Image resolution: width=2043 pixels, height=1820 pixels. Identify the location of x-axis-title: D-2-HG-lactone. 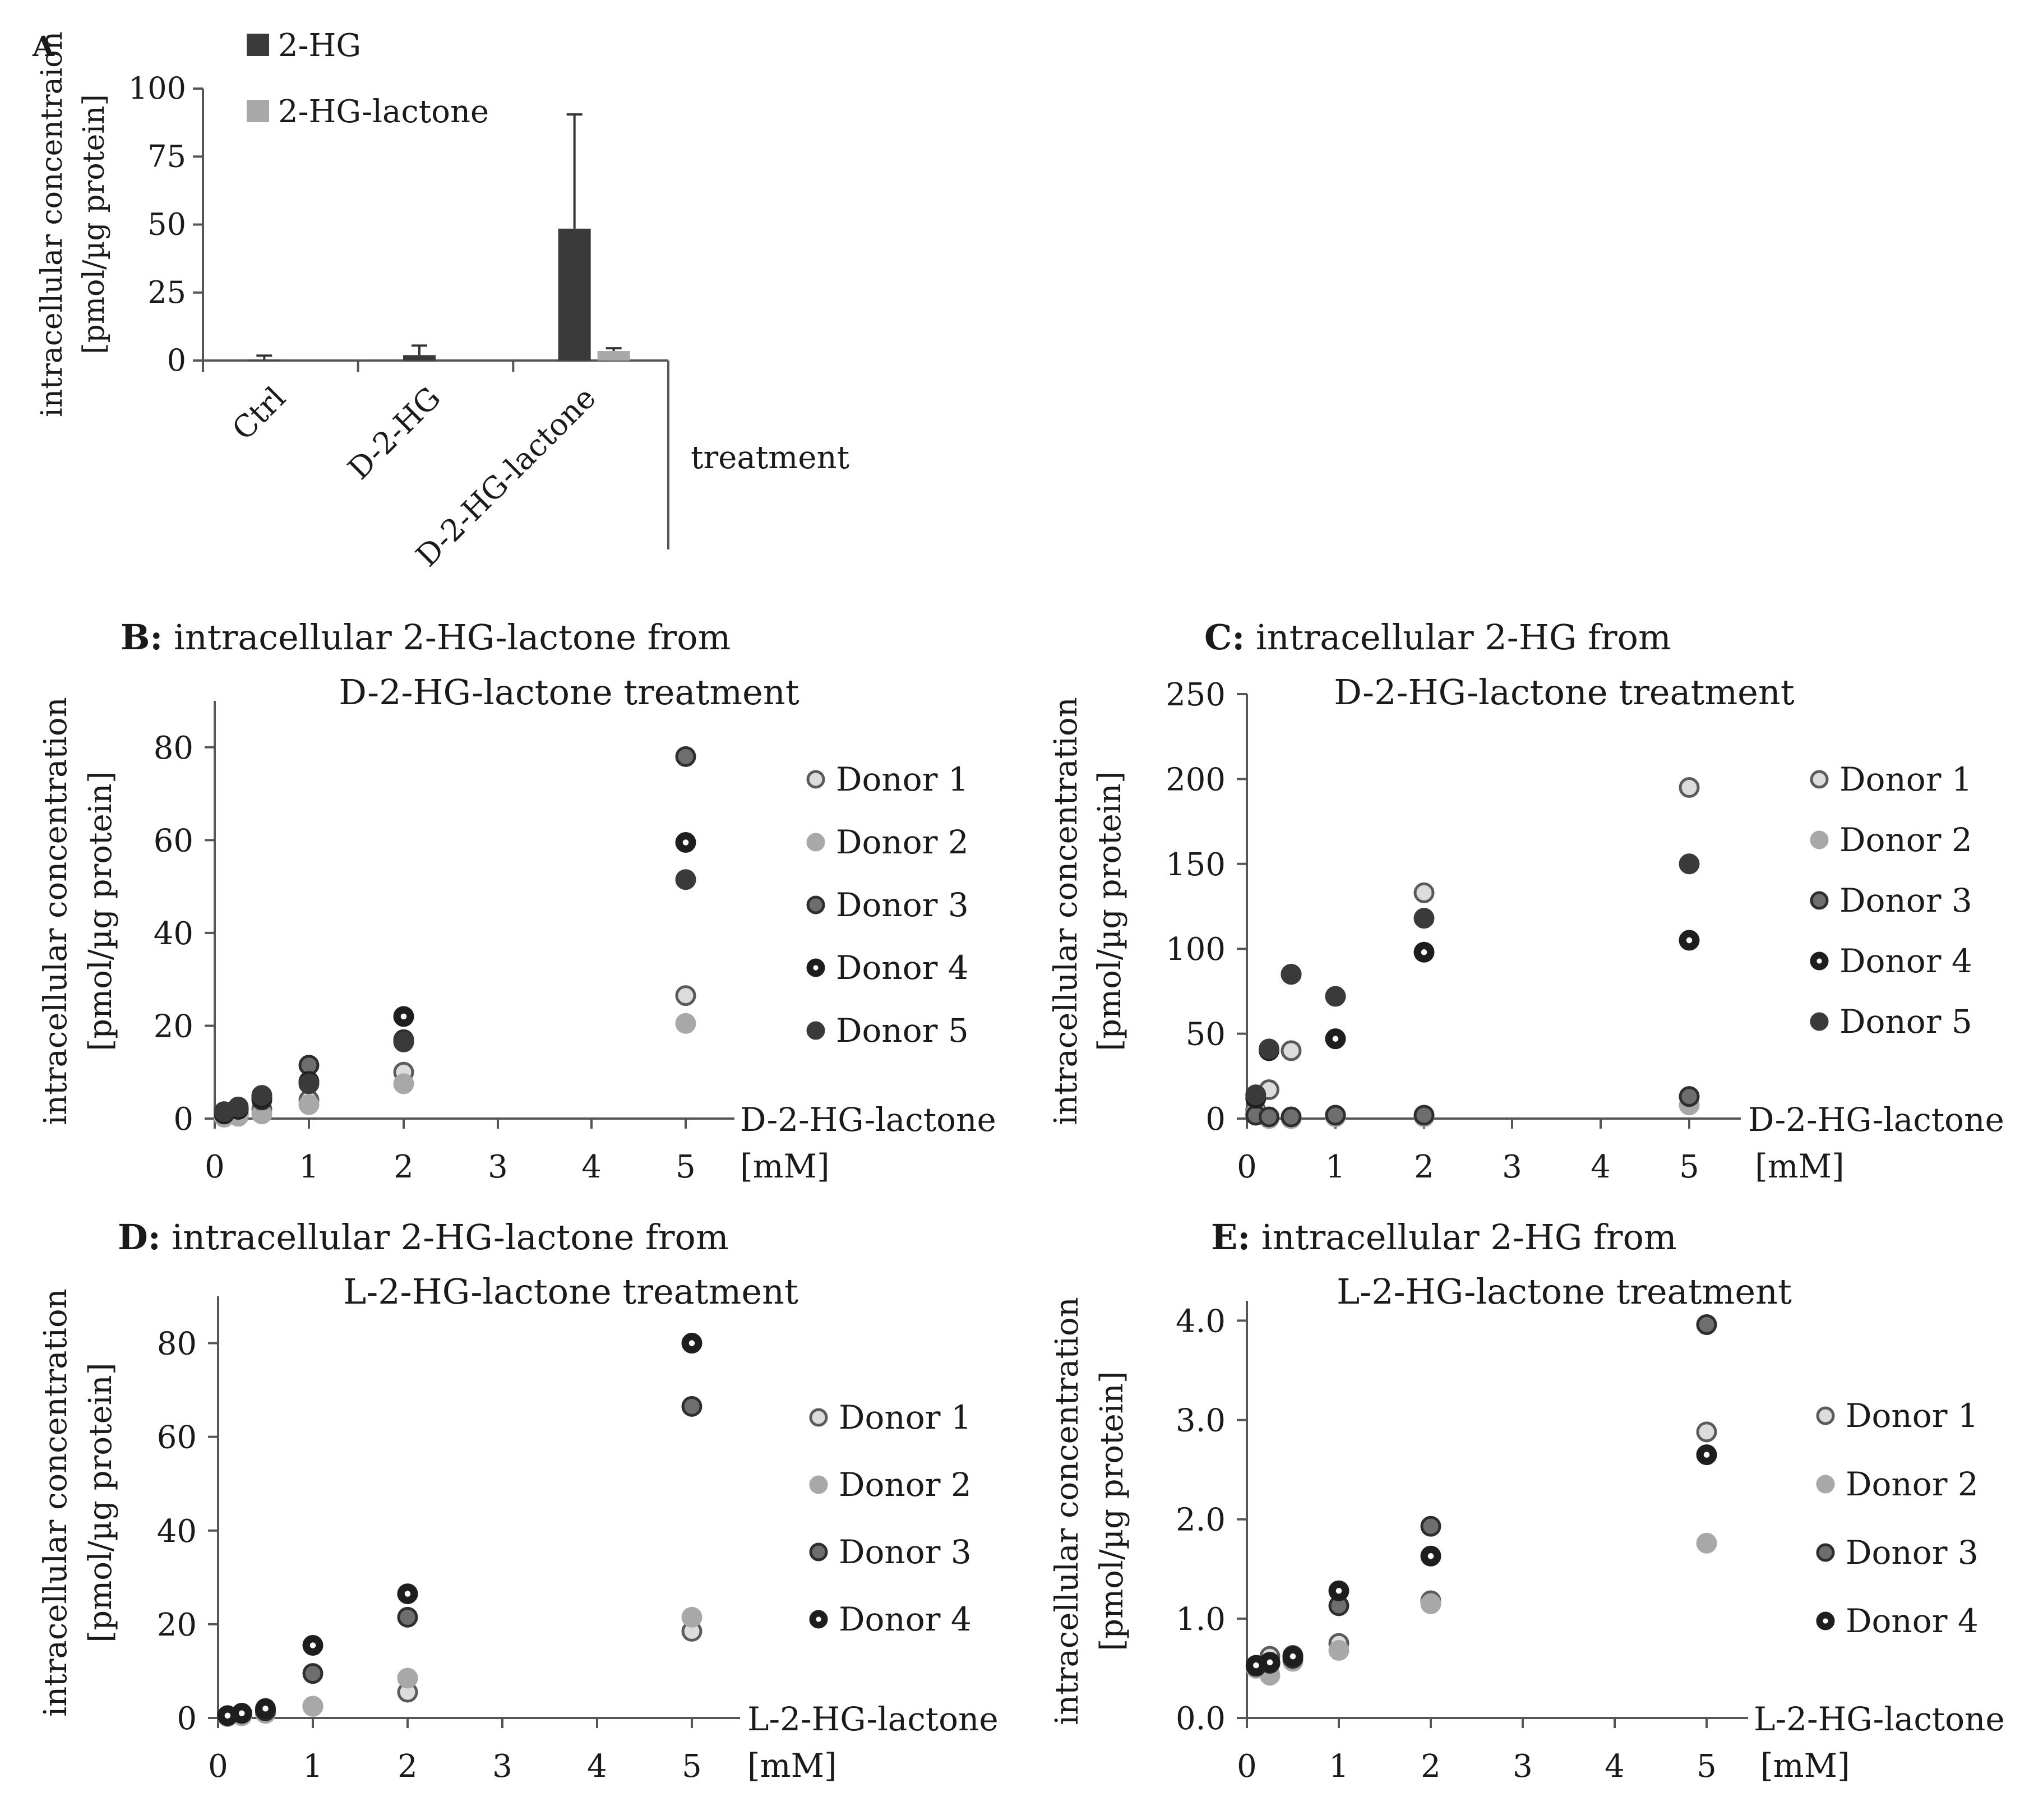
(1876, 1120).